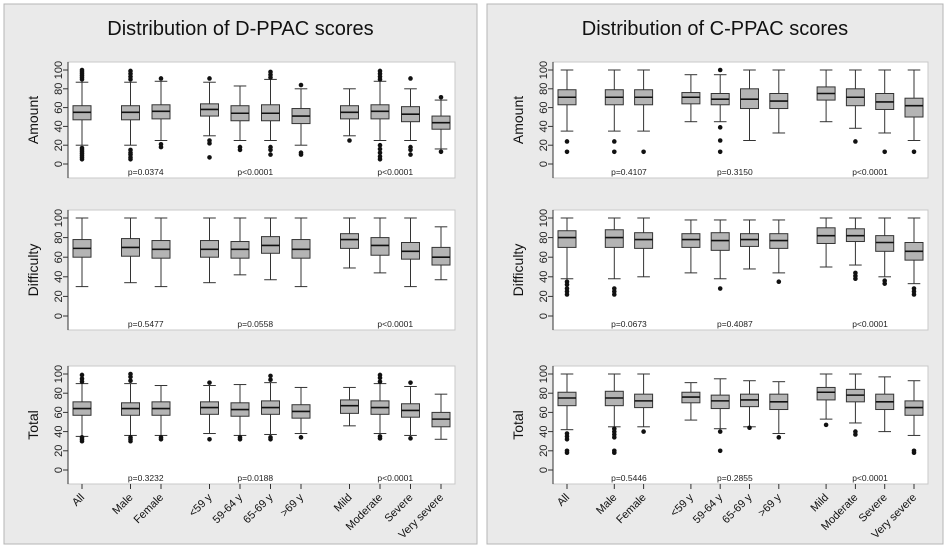 The image size is (947, 554). Describe the element at coordinates (59, 374) in the screenshot. I see `y-tick-label: 100` at that location.